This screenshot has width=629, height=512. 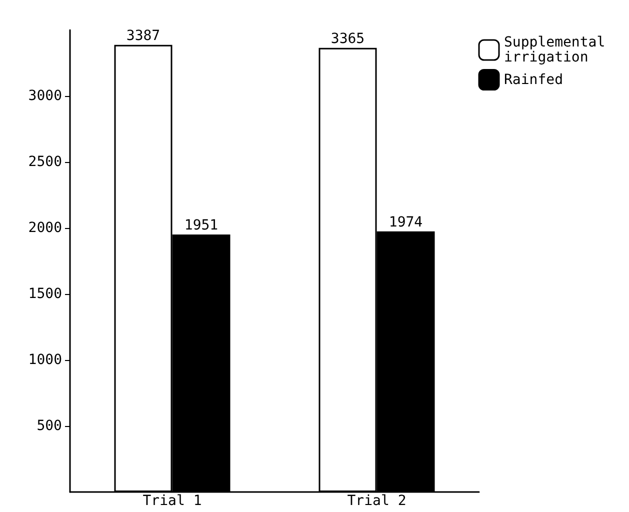 What do you see at coordinates (172, 501) in the screenshot?
I see `x-tick-label: Trial 1` at bounding box center [172, 501].